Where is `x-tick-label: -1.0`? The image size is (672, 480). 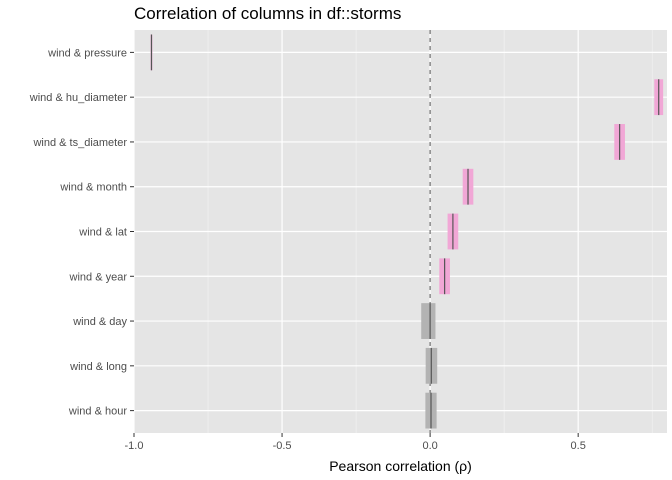
x-tick-label: -1.0 is located at coordinates (134, 446).